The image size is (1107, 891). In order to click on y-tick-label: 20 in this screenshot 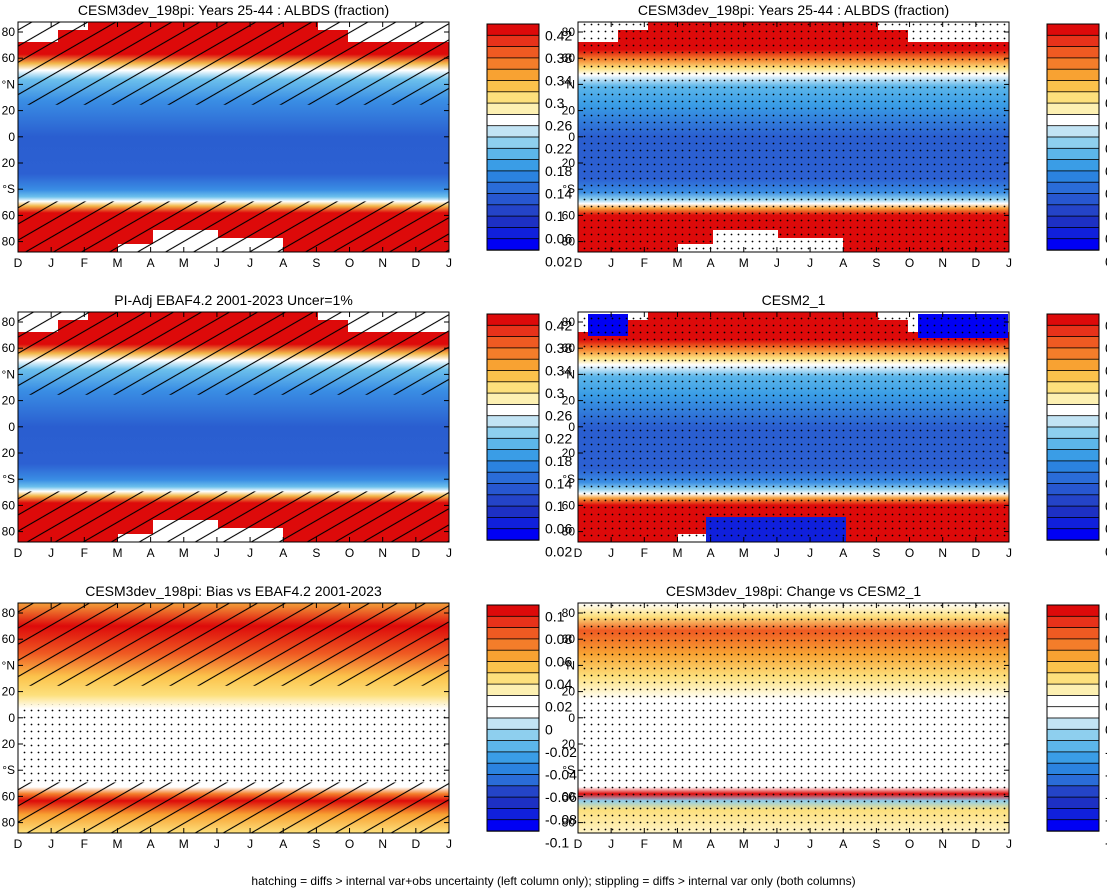, I will do `click(9, 111)`.